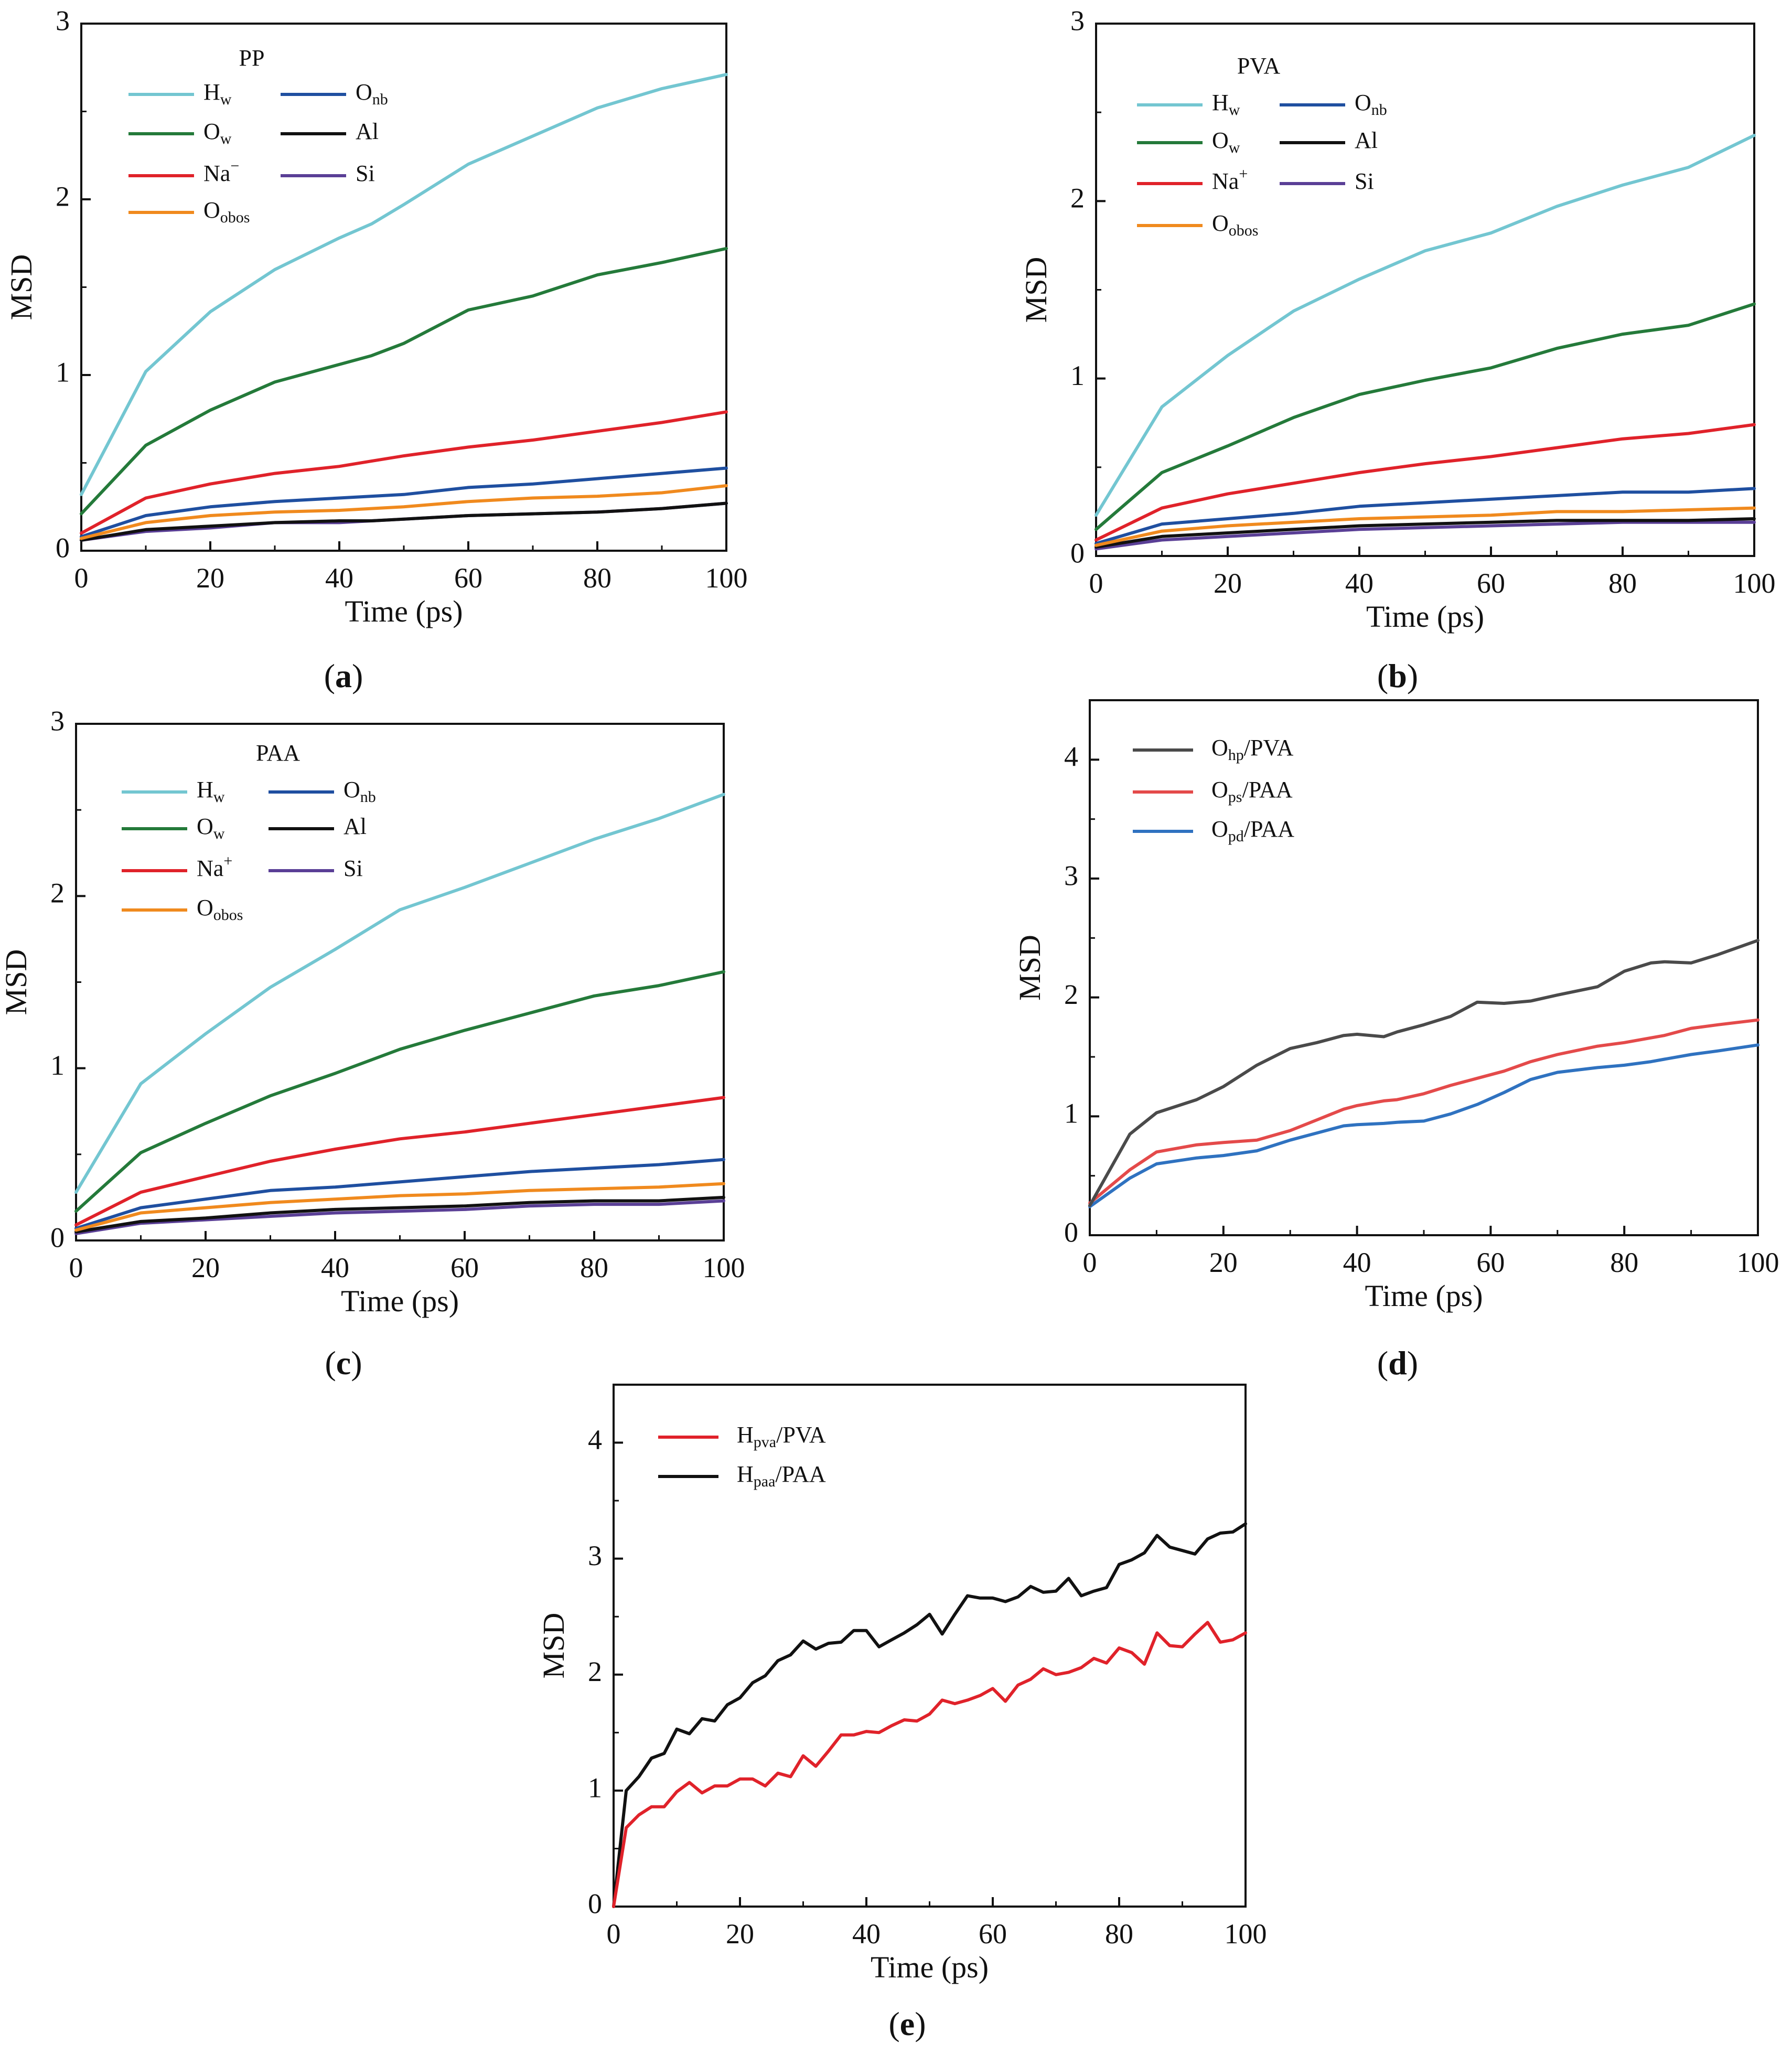 The image size is (1792, 2055). I want to click on series-line-d-Ohp, so click(1423, 1072).